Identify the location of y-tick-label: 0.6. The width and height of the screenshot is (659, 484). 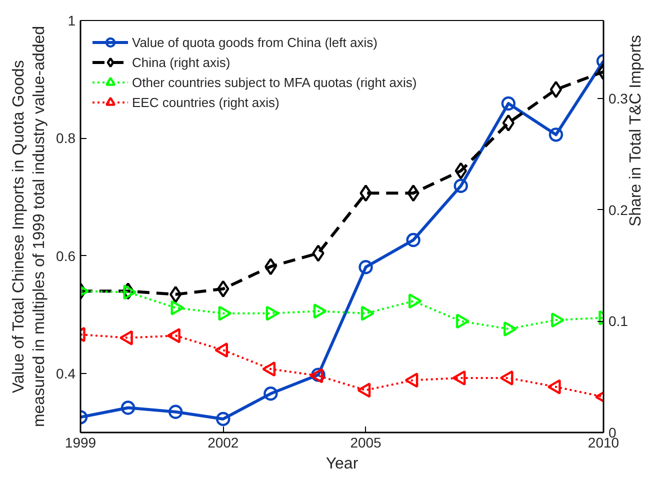
(66, 256).